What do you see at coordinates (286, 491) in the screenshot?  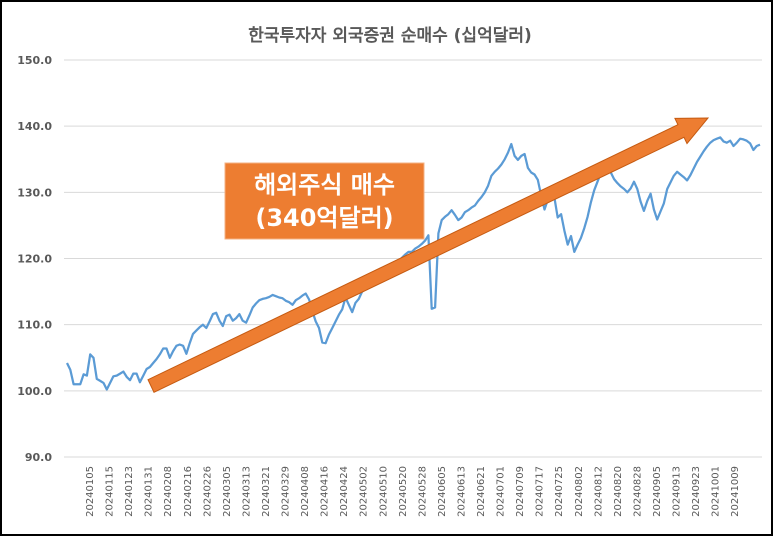 I see `x-tick-label: 20240329` at bounding box center [286, 491].